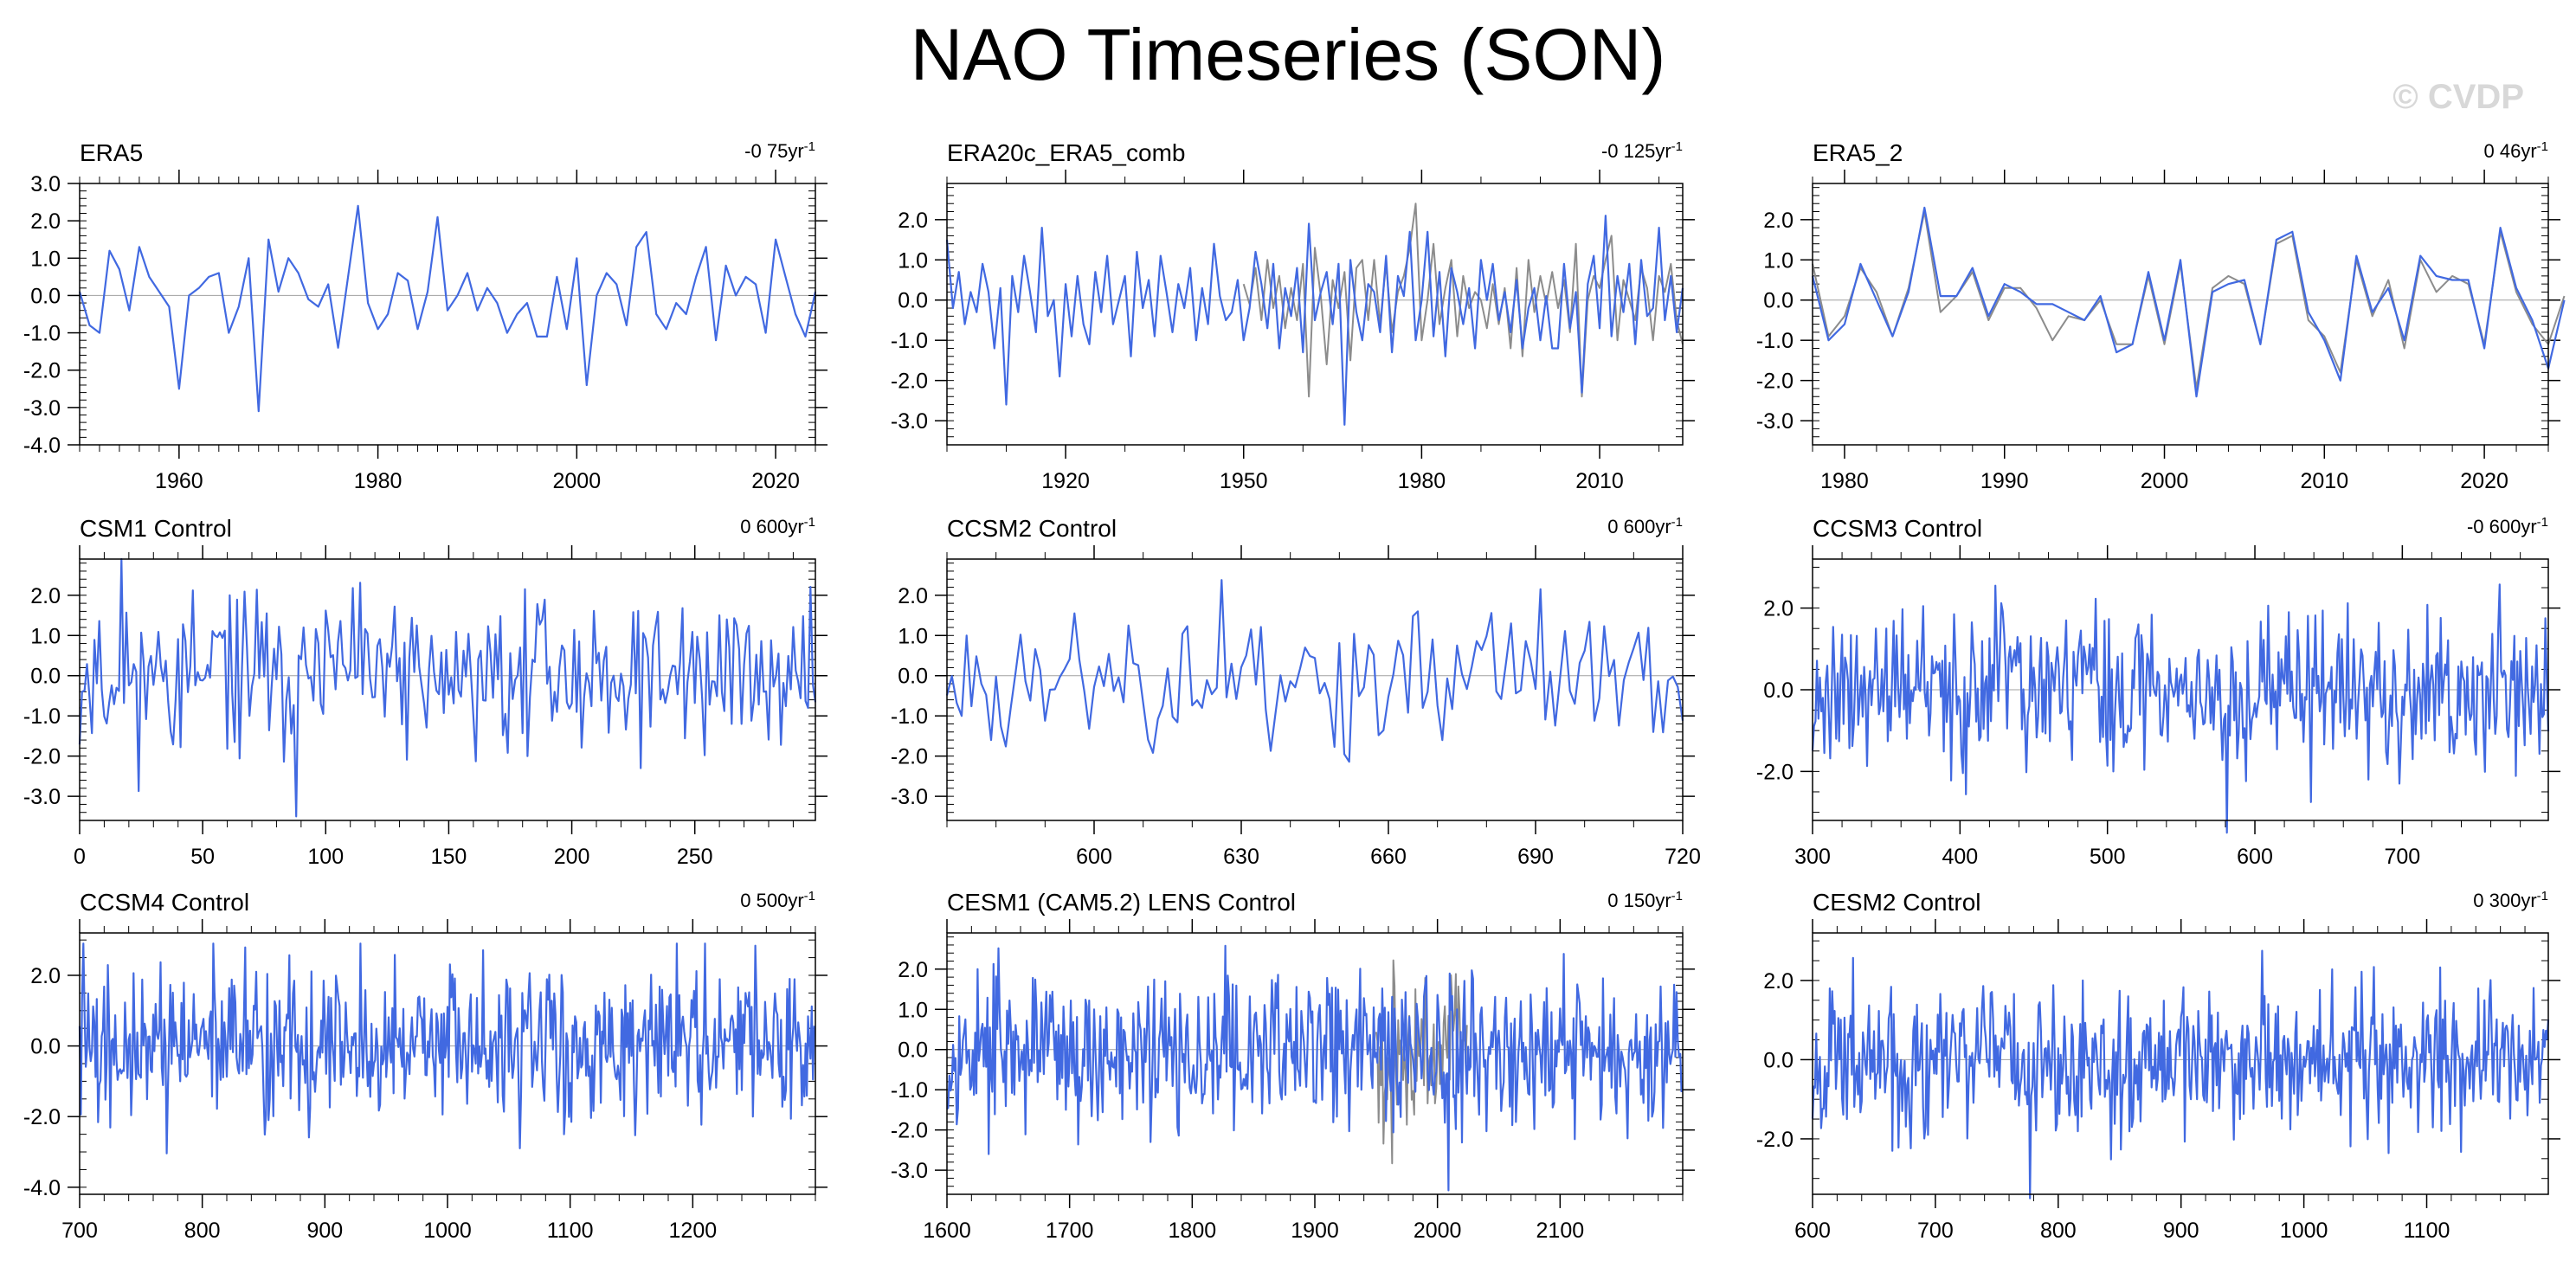 The image size is (2576, 1267). What do you see at coordinates (2507, 526) in the screenshot?
I see `panel-trend: -0 600yr-1` at bounding box center [2507, 526].